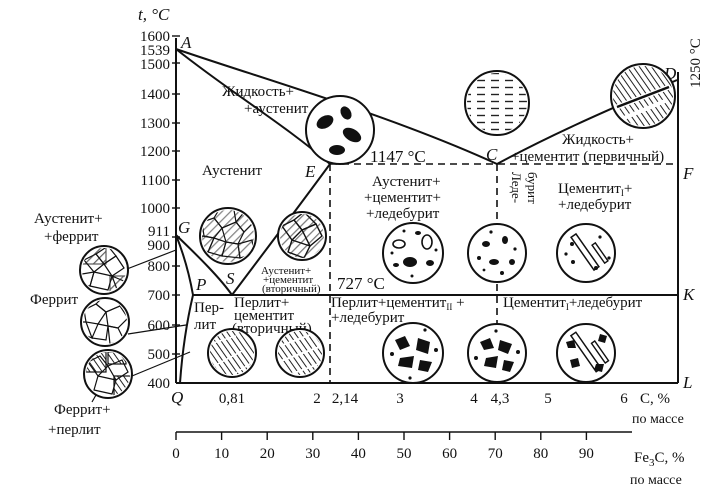  I want to click on label-cem1-led-1: ЦементитI+, so click(595, 189).